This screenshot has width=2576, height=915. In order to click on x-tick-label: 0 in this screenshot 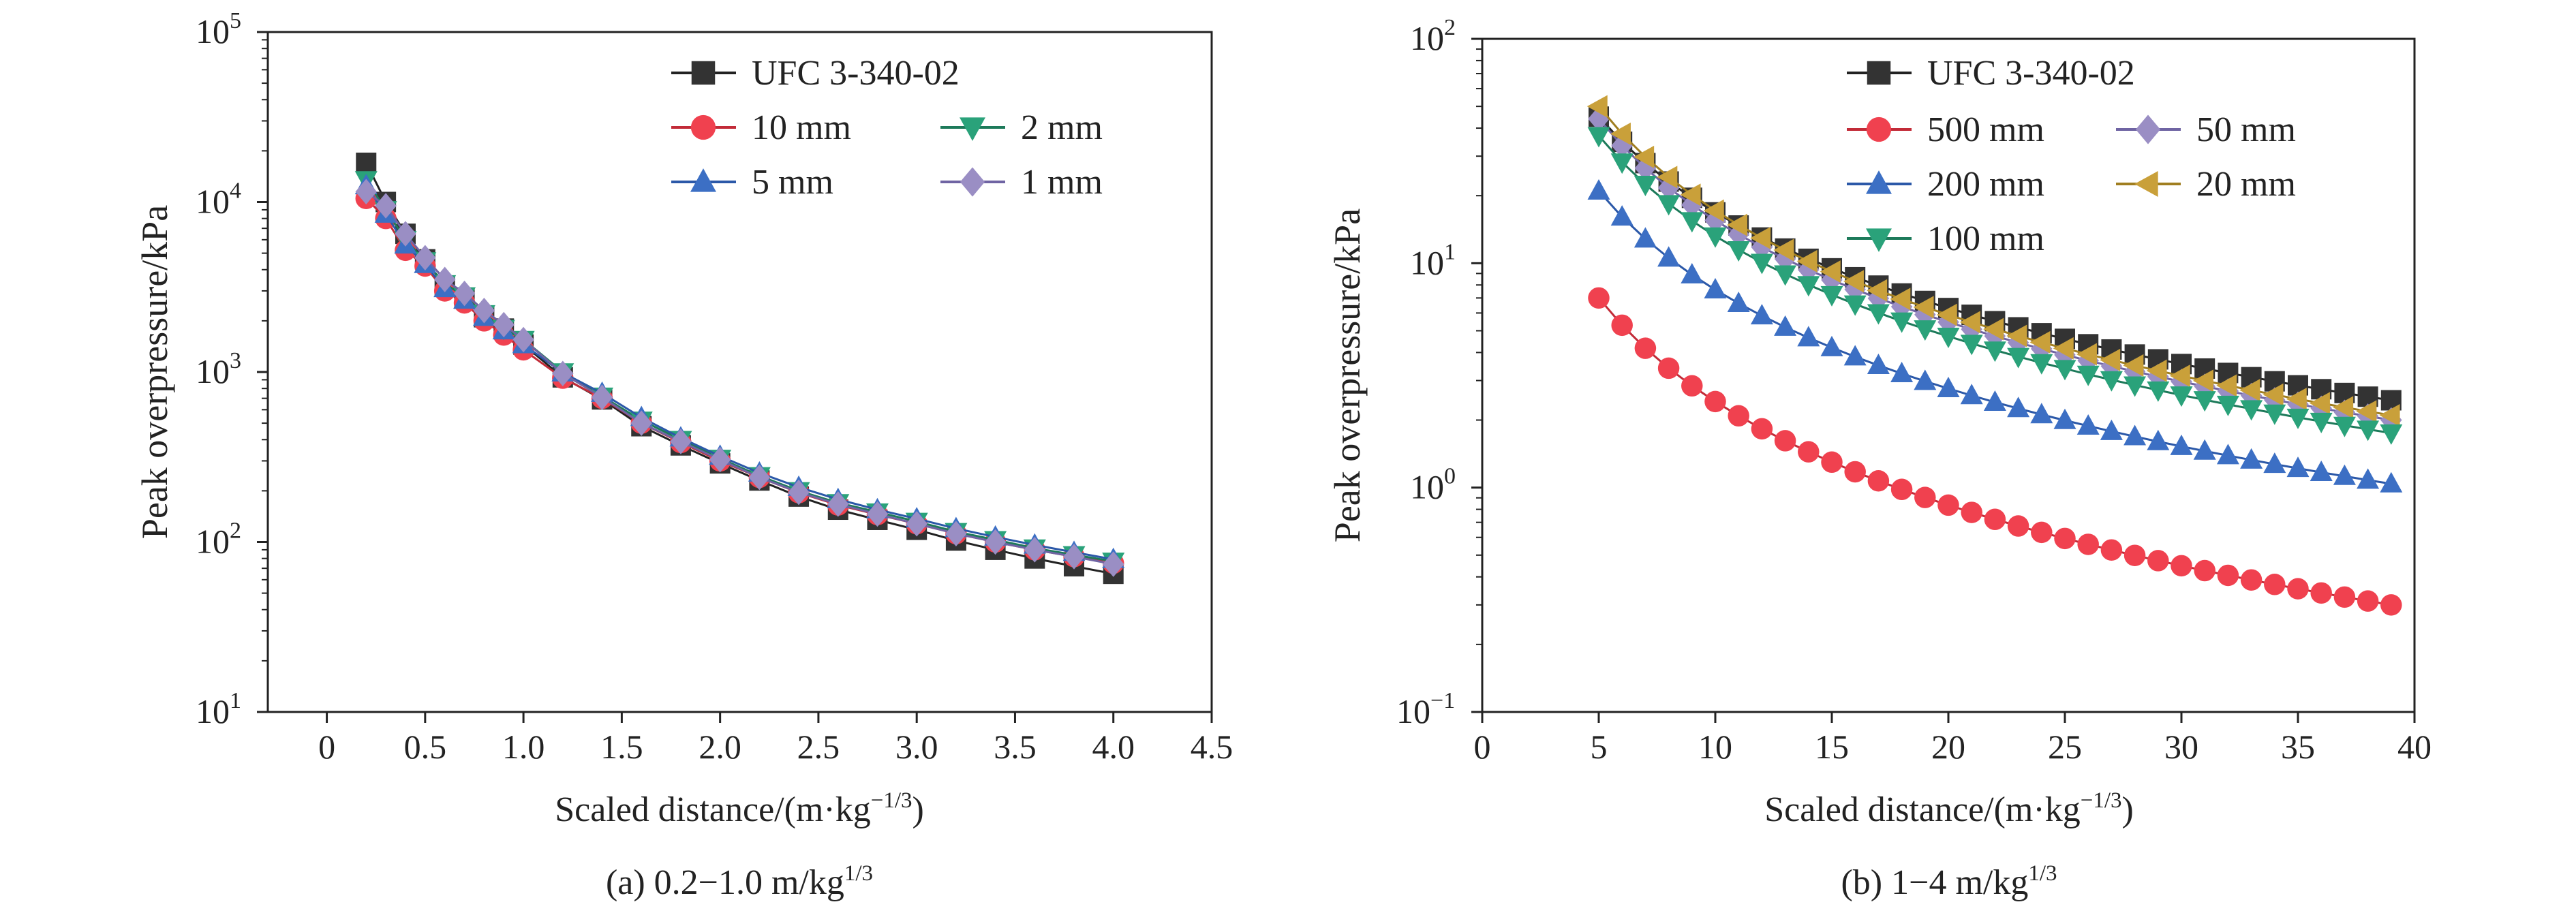, I will do `click(1483, 747)`.